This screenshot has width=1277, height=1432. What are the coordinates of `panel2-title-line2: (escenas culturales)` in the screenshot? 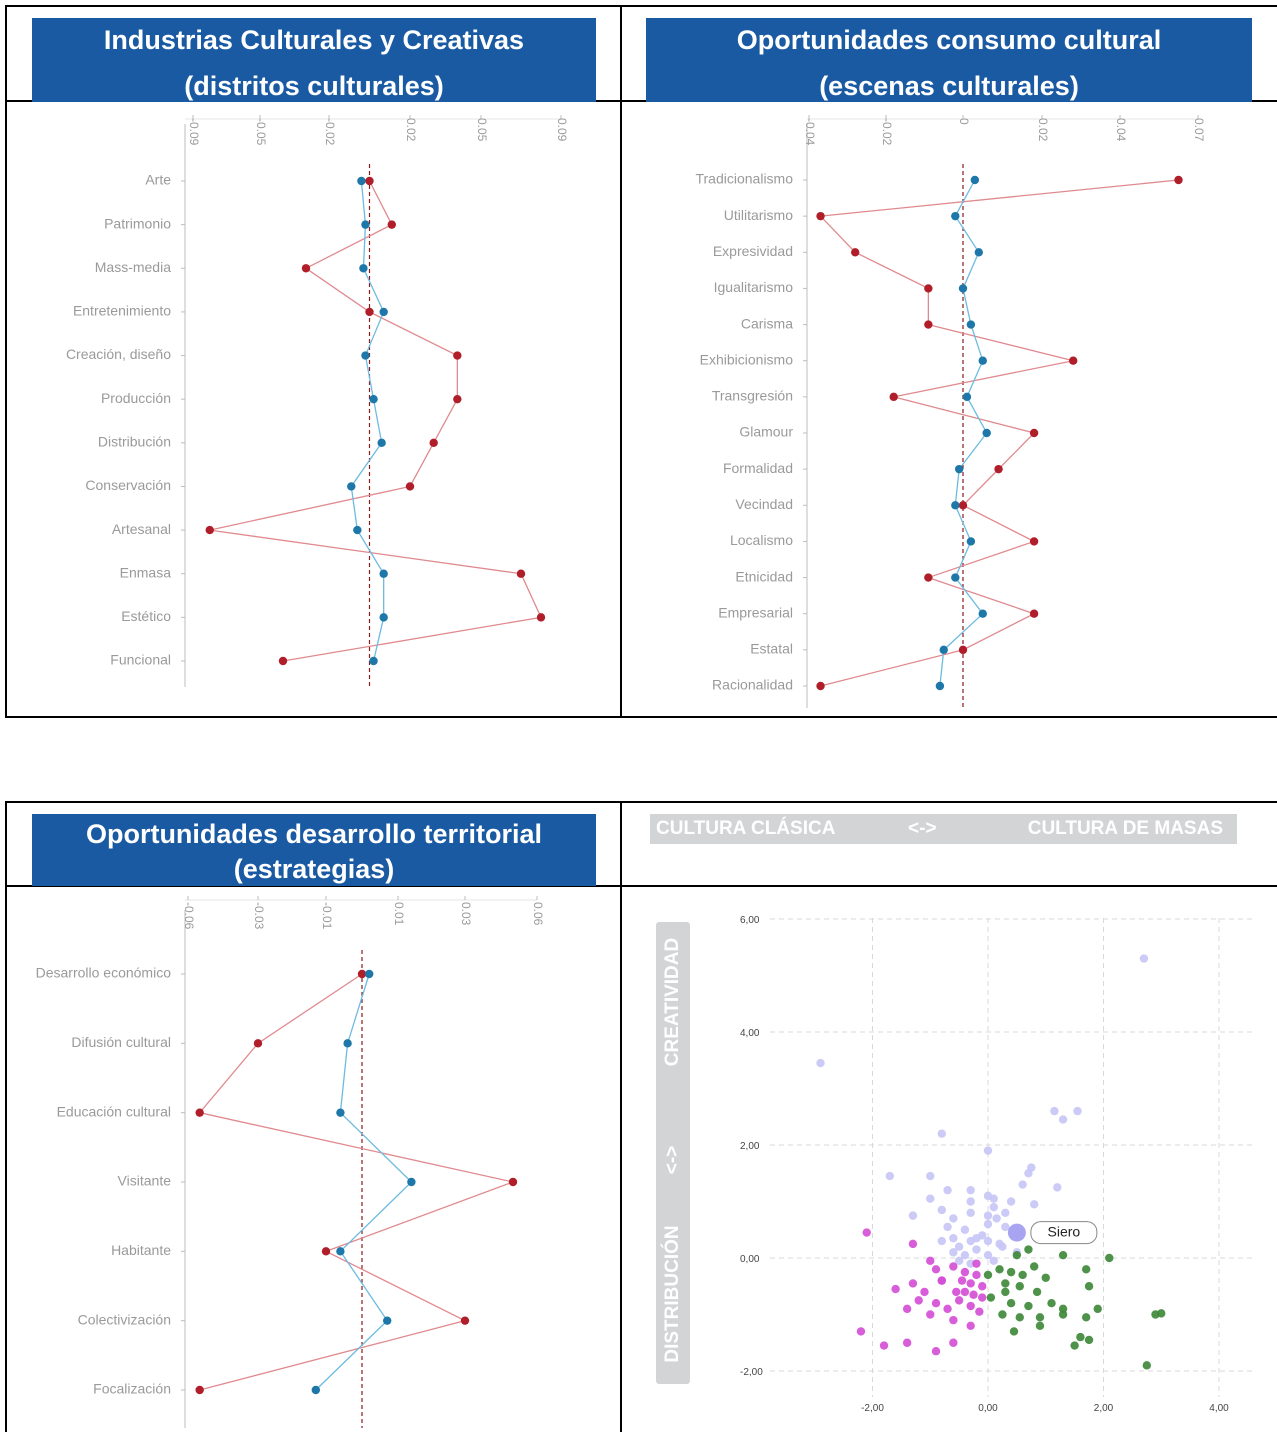 It's located at (949, 86).